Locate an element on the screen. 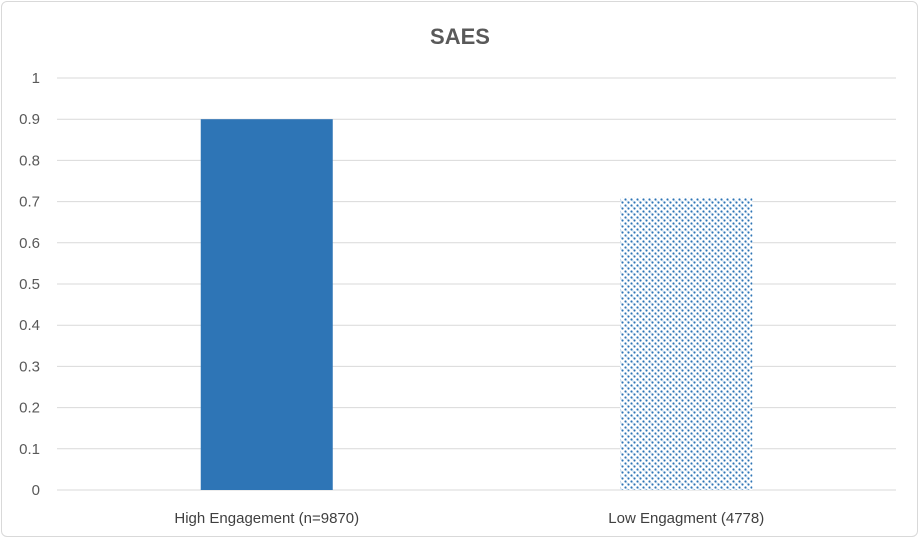 This screenshot has width=921, height=540. y-tick-label: 0.2 is located at coordinates (29, 408).